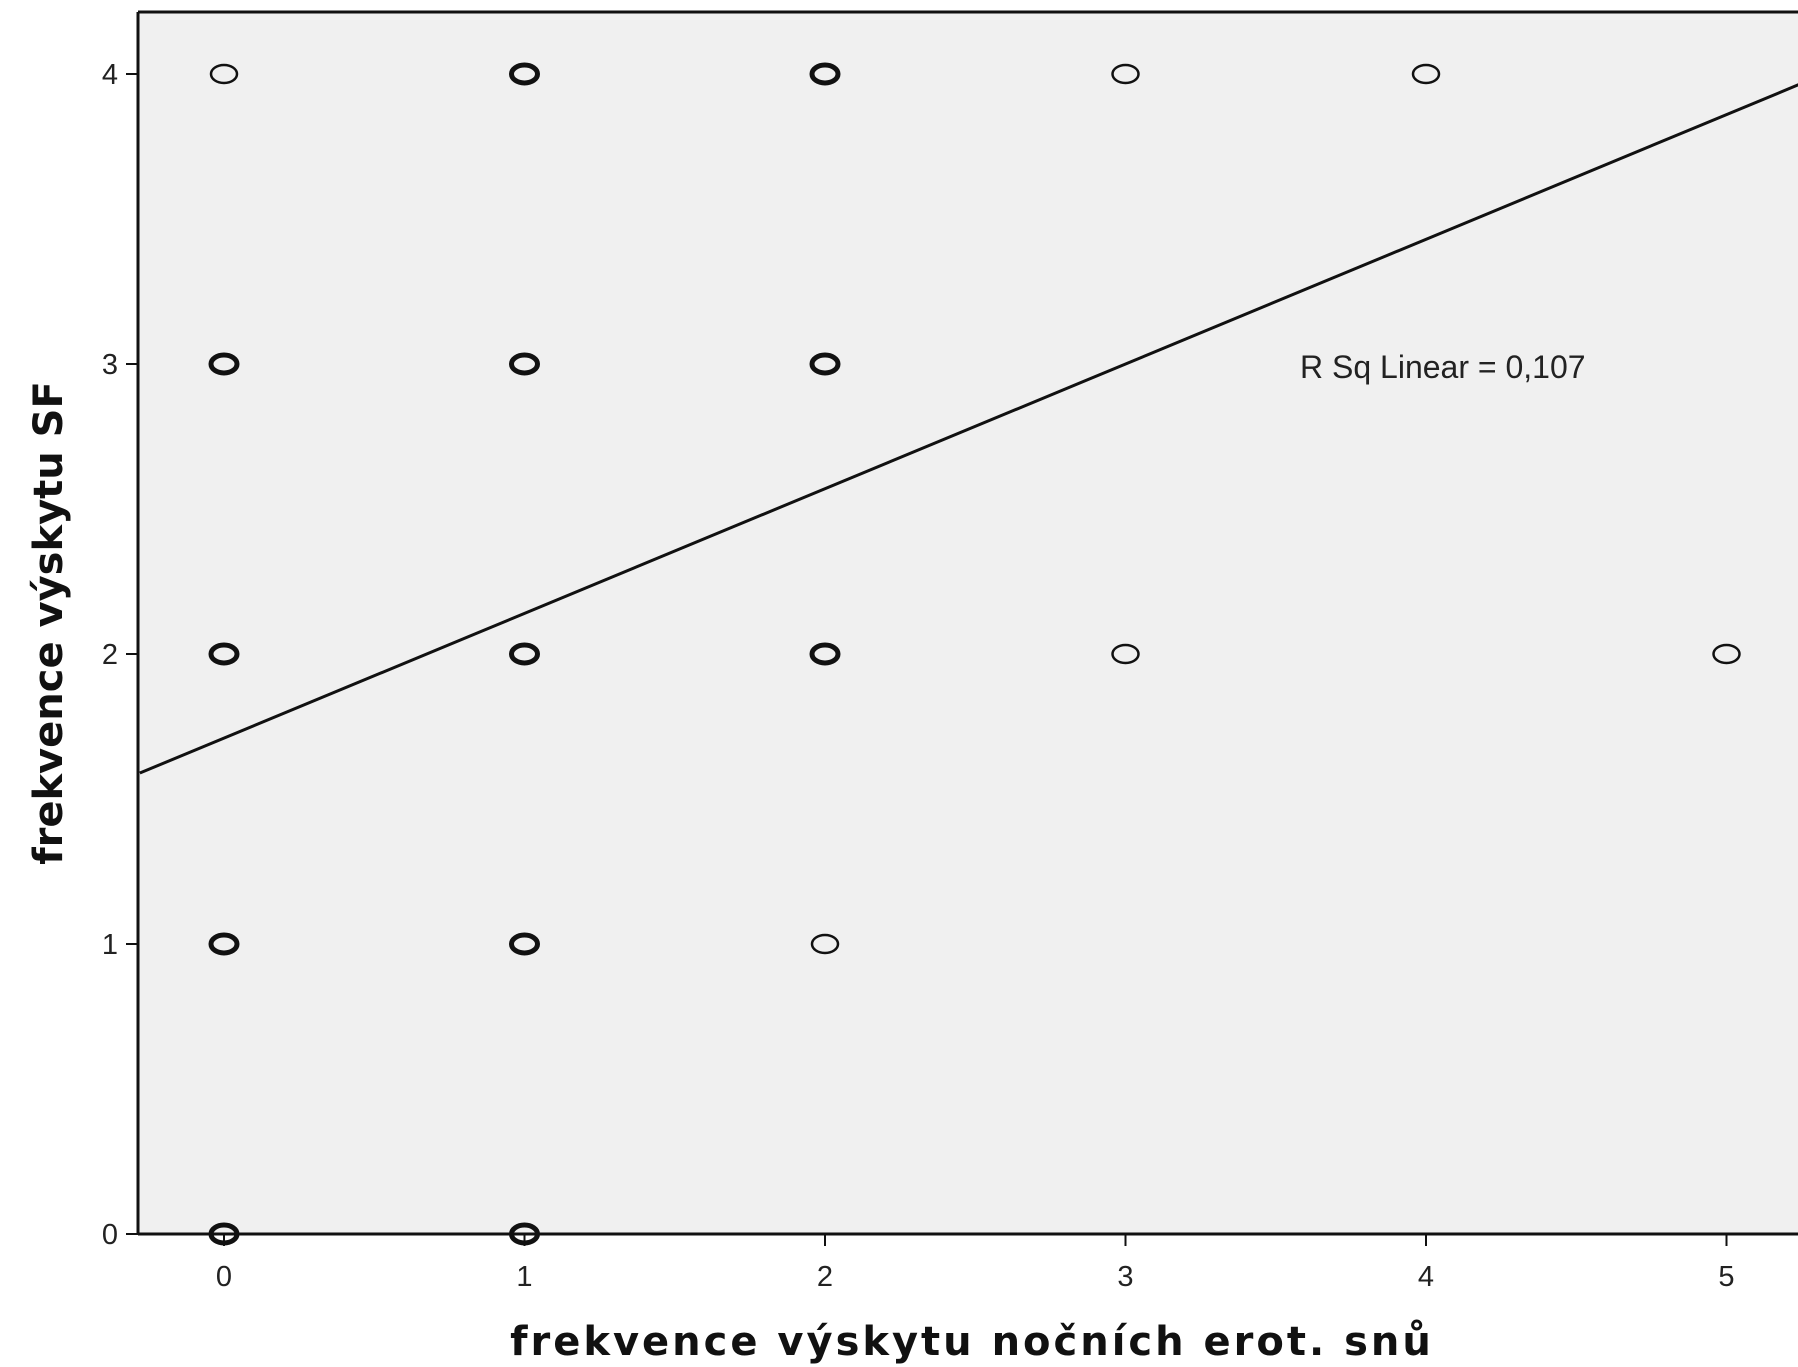 This screenshot has width=1798, height=1367. Describe the element at coordinates (524, 1277) in the screenshot. I see `x-tick-label: 1` at that location.